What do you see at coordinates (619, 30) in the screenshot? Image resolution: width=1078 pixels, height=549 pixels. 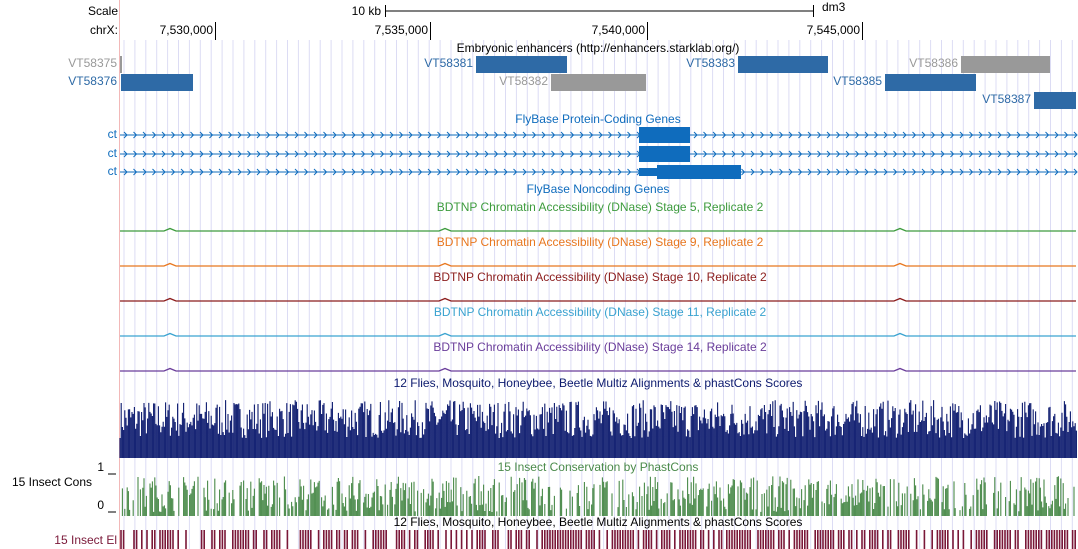 I see `ruler-position: 7,540,000` at bounding box center [619, 30].